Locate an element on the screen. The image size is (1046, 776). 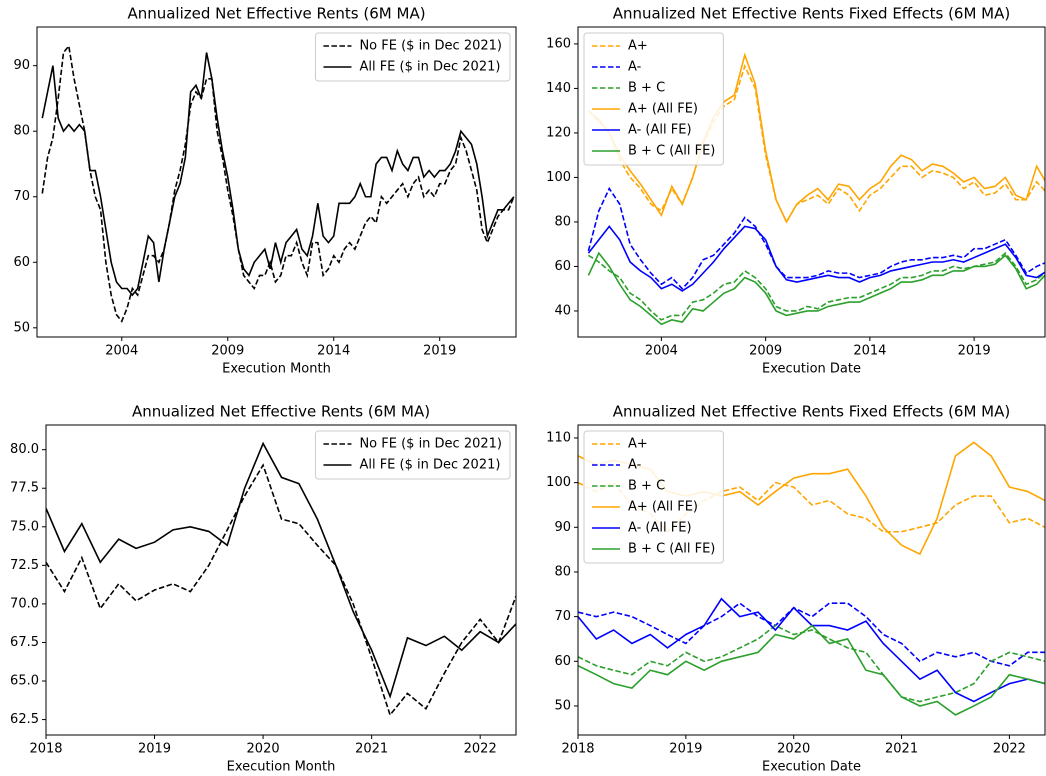
y-tick-label: 67.5 is located at coordinates (24, 642).